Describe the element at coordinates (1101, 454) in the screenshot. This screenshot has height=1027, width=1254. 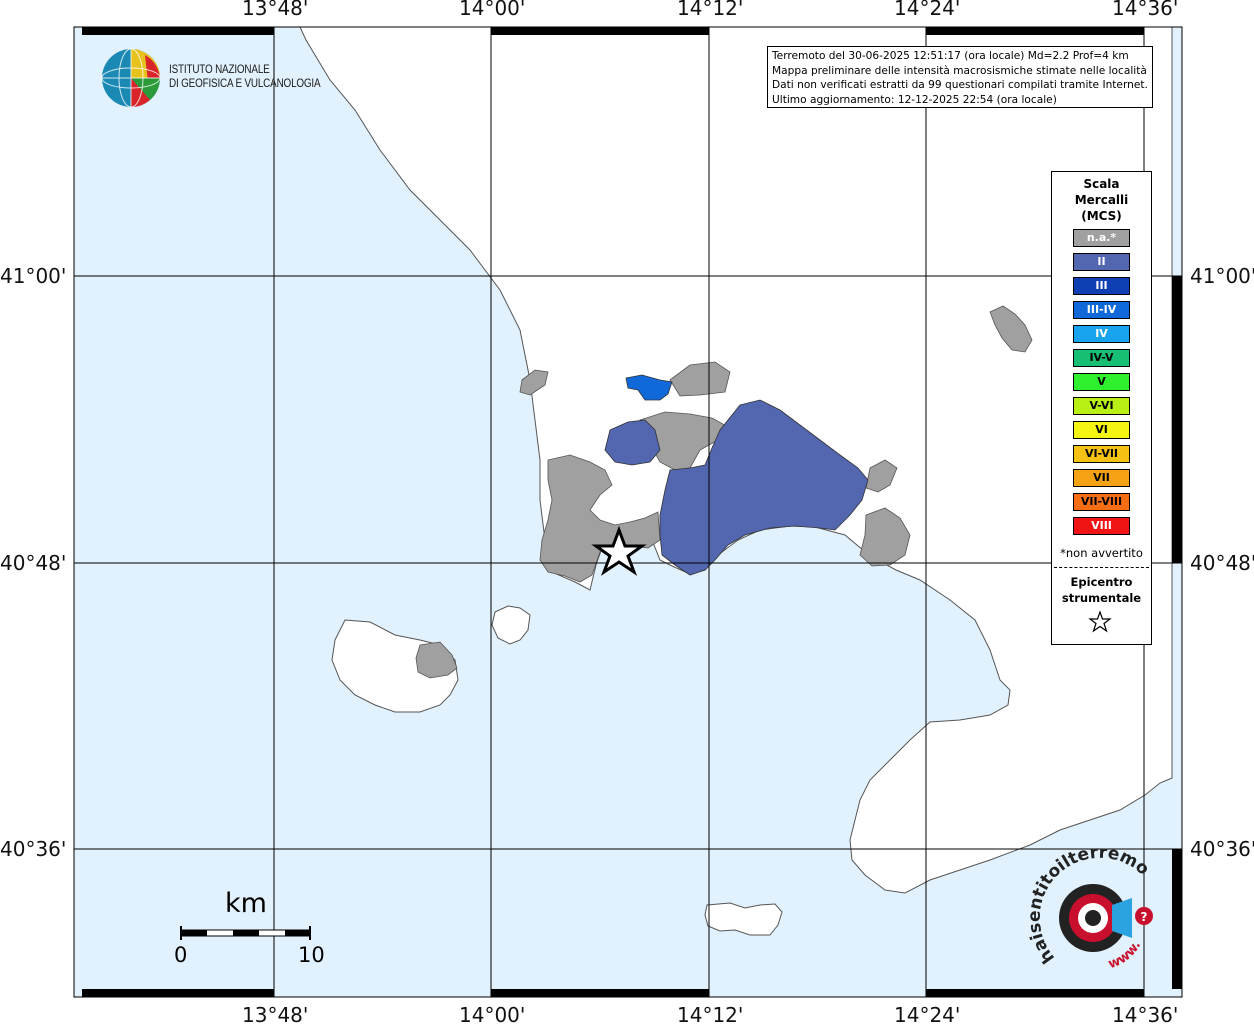
I see `legend-item-9: VI-VII` at that location.